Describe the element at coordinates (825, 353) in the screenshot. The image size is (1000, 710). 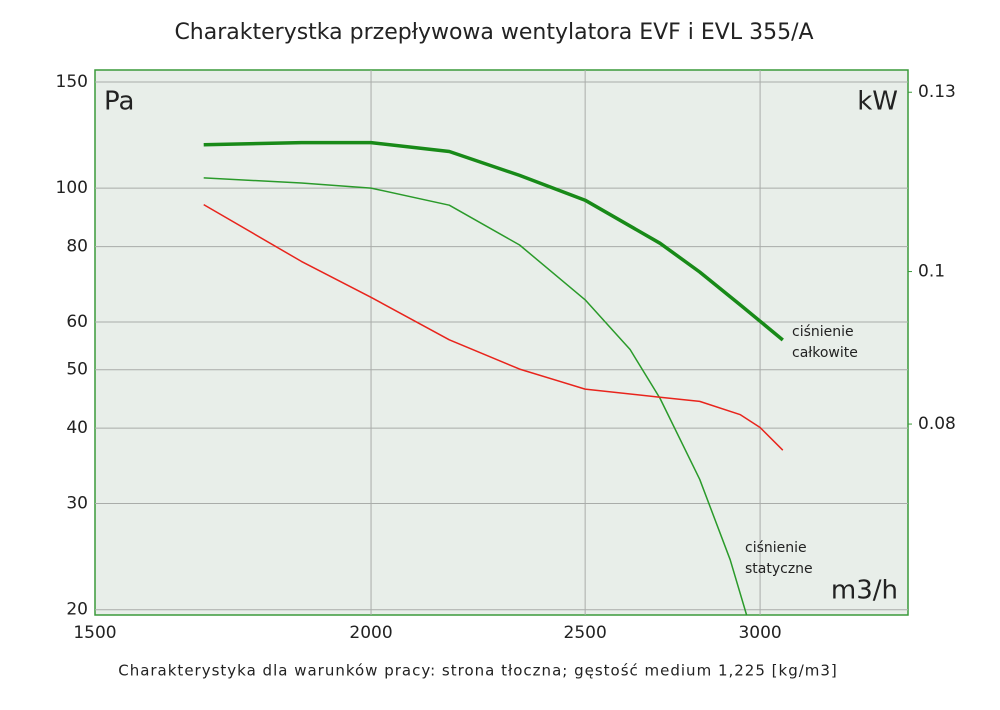
I see `series-label: całkowite` at that location.